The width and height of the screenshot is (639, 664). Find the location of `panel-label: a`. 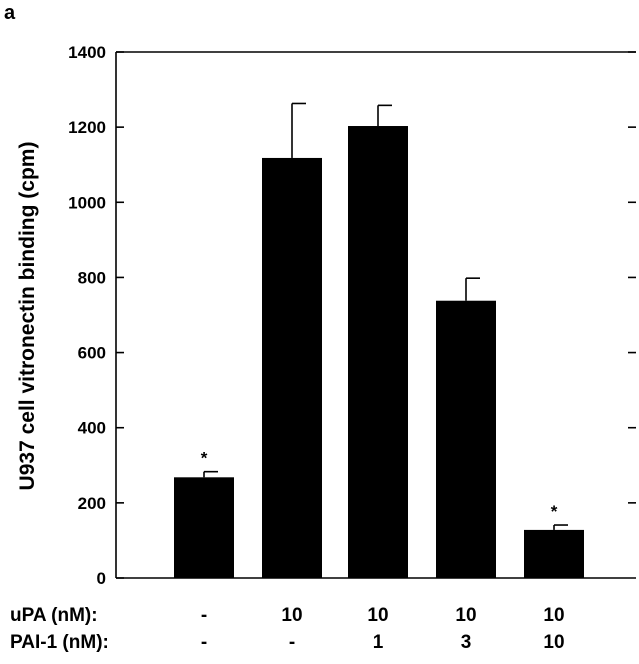

panel-label: a is located at coordinates (10, 13).